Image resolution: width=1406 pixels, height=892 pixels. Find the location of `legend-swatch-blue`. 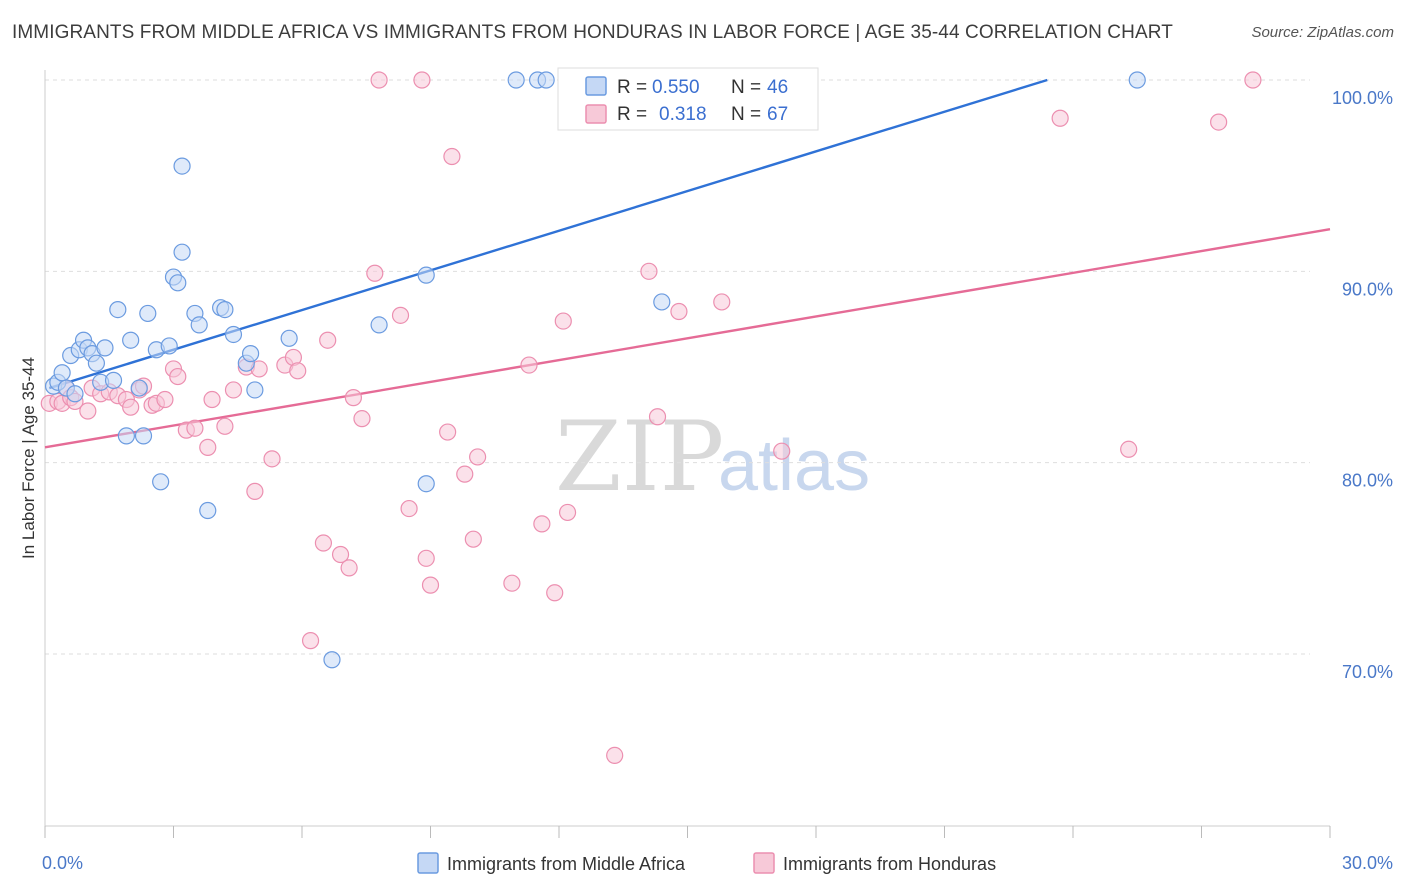

legend-swatch-blue is located at coordinates (596, 86).